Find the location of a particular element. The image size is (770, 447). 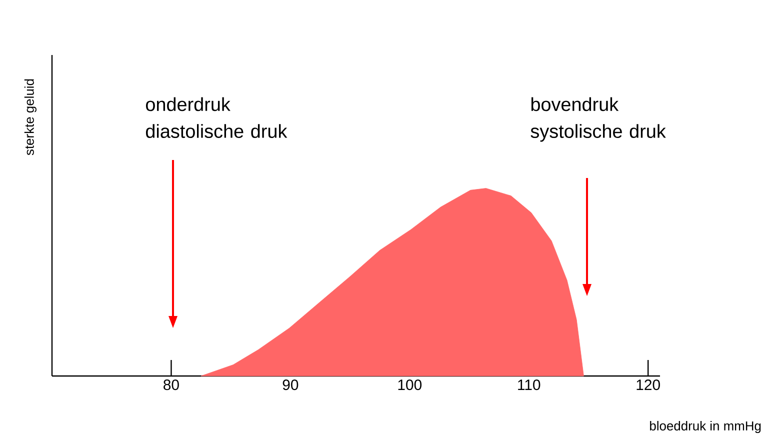

x-tick-label: 110 is located at coordinates (529, 385).